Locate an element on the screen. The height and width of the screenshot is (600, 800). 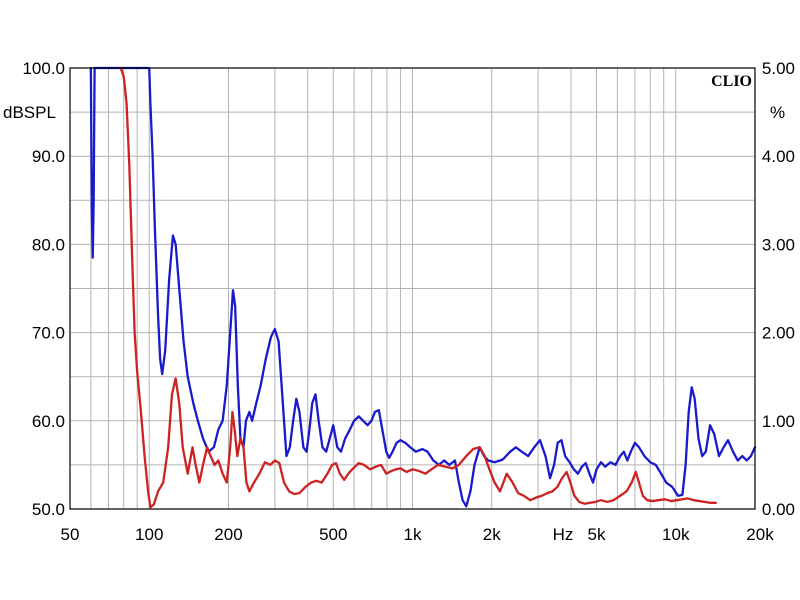
left-y-tick-labels: 100.0 90.0 80.0 70.0 60.0 50.0 is located at coordinates (43, 289).